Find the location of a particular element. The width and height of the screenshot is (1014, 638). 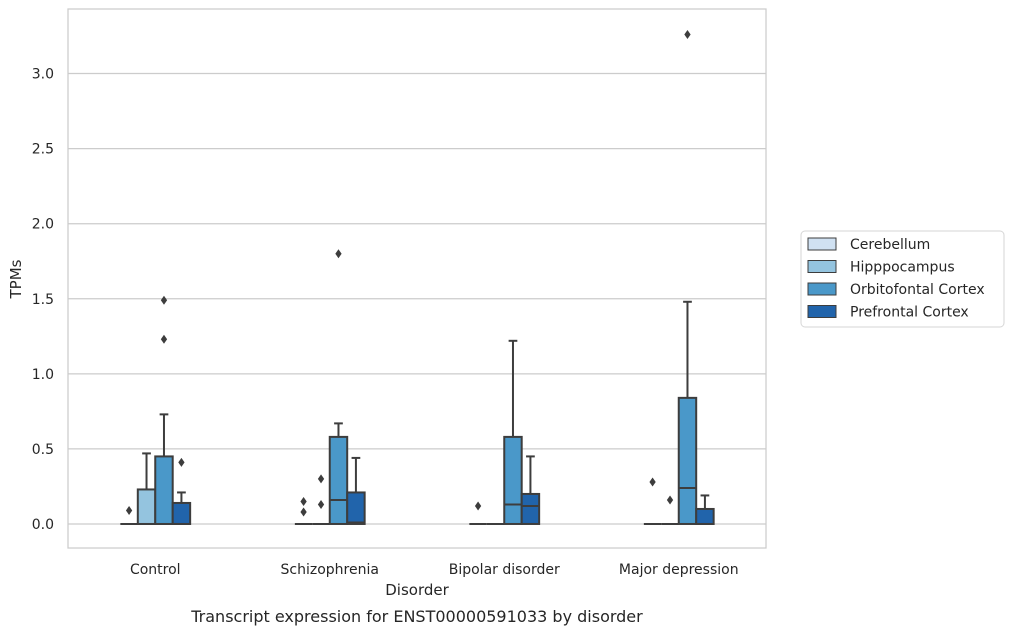

y-tick-label: 0.0 is located at coordinates (43, 525).